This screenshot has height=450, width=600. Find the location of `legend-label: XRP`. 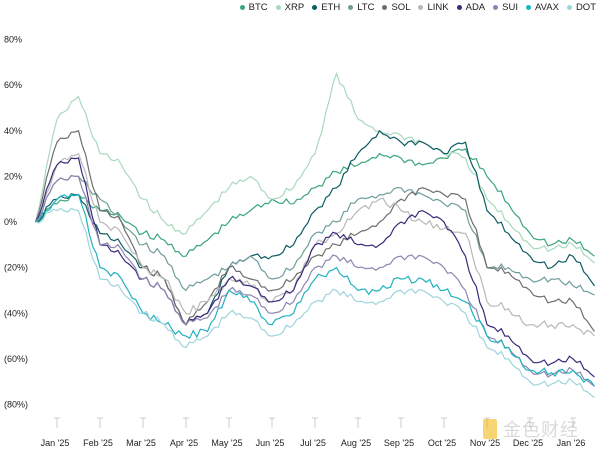

legend-label: XRP is located at coordinates (294, 7).